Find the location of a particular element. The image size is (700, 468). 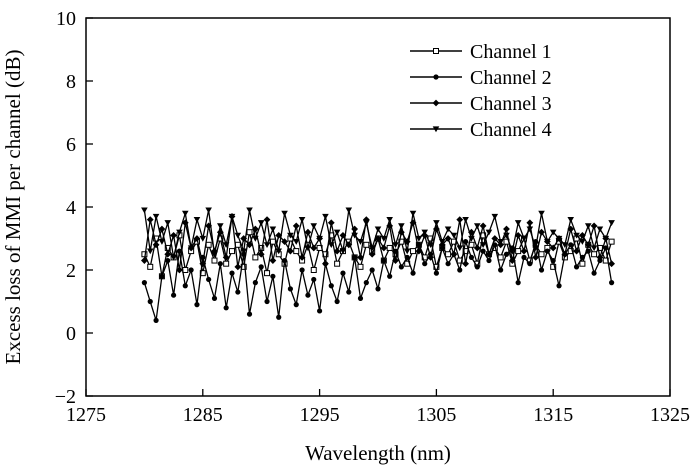

x-tick-label: 1295 is located at coordinates (320, 415).